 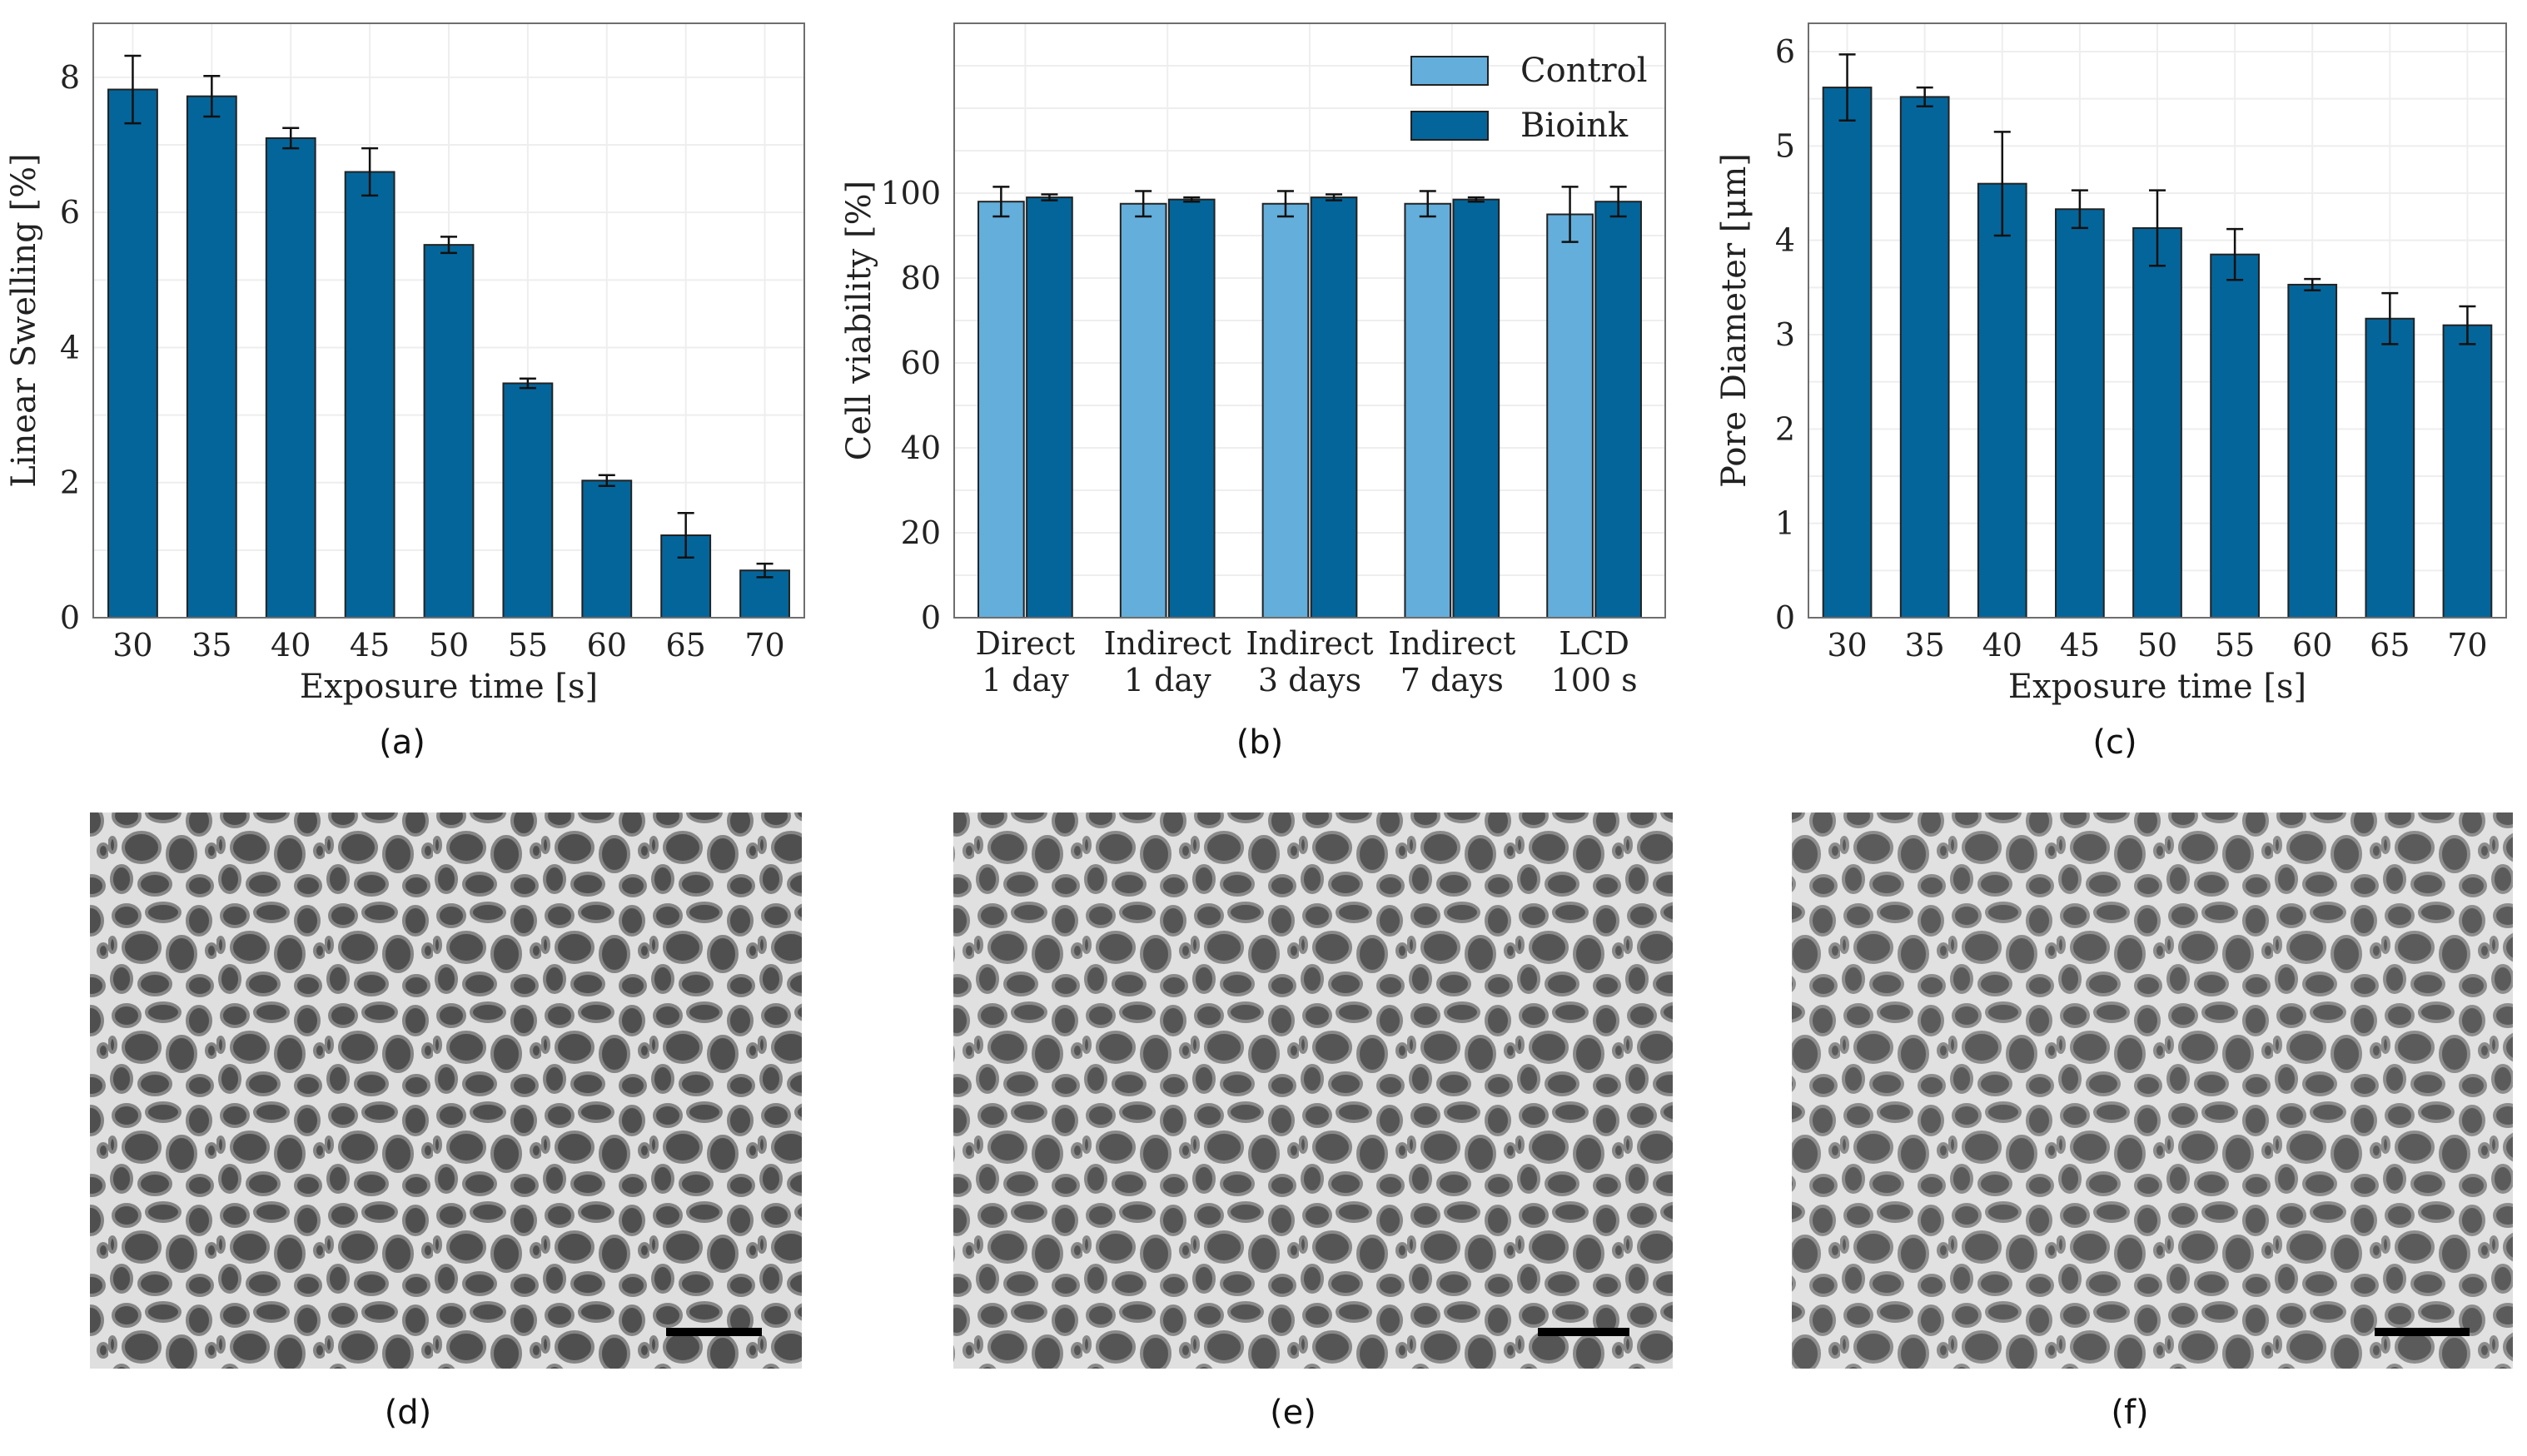 What do you see at coordinates (1575, 126) in the screenshot?
I see `legend-label: Bioink` at bounding box center [1575, 126].